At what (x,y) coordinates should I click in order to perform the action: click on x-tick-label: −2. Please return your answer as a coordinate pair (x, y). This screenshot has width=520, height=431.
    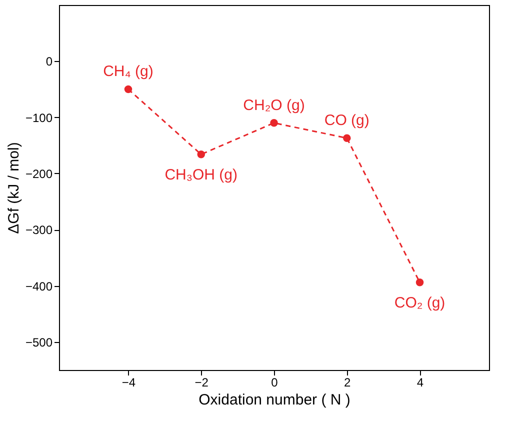
    Looking at the image, I should click on (201, 383).